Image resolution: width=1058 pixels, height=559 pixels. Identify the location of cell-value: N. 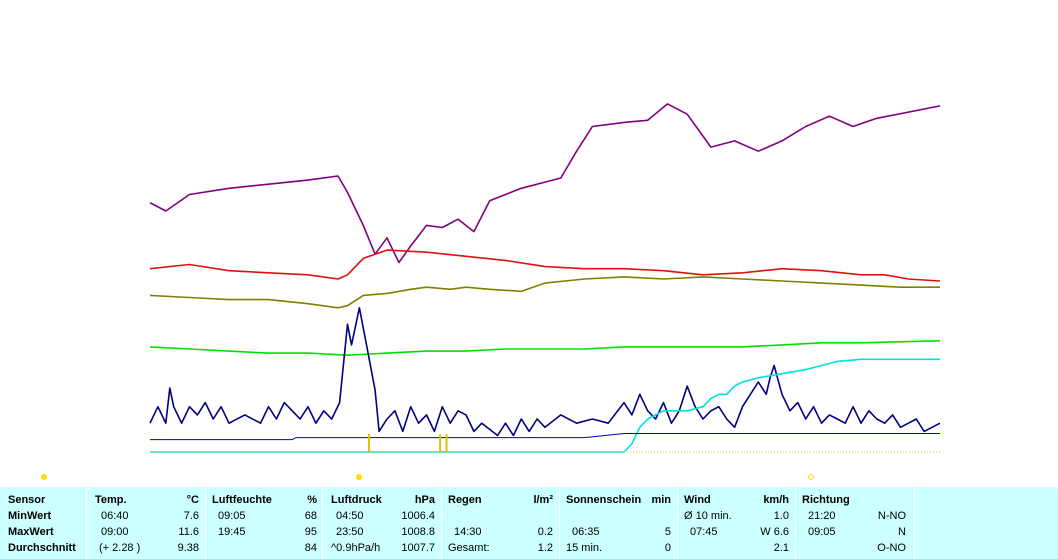
(902, 532).